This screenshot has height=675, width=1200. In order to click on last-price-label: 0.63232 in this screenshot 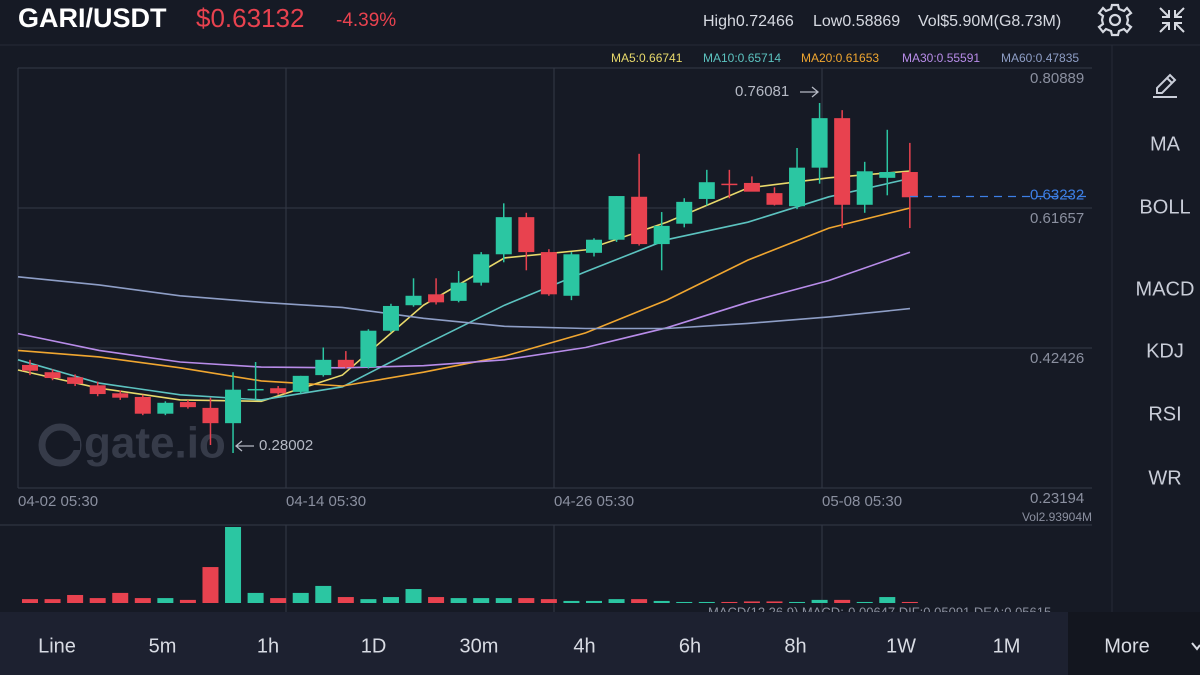, I will do `click(1057, 195)`.